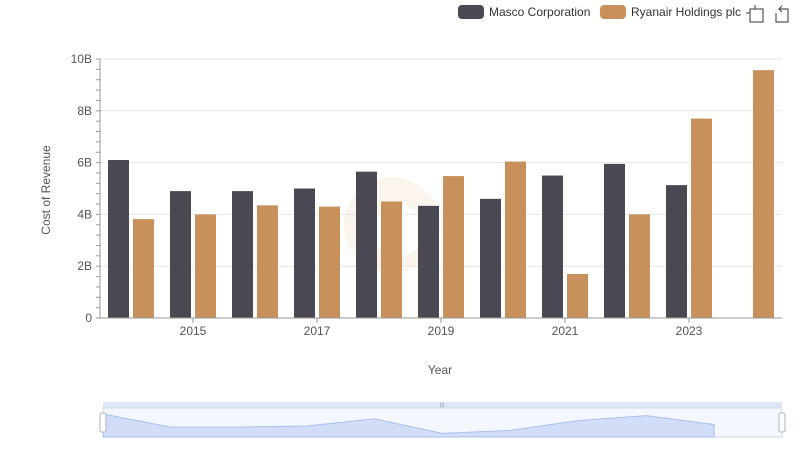  What do you see at coordinates (81, 59) in the screenshot?
I see `y-tick-label: 10B` at bounding box center [81, 59].